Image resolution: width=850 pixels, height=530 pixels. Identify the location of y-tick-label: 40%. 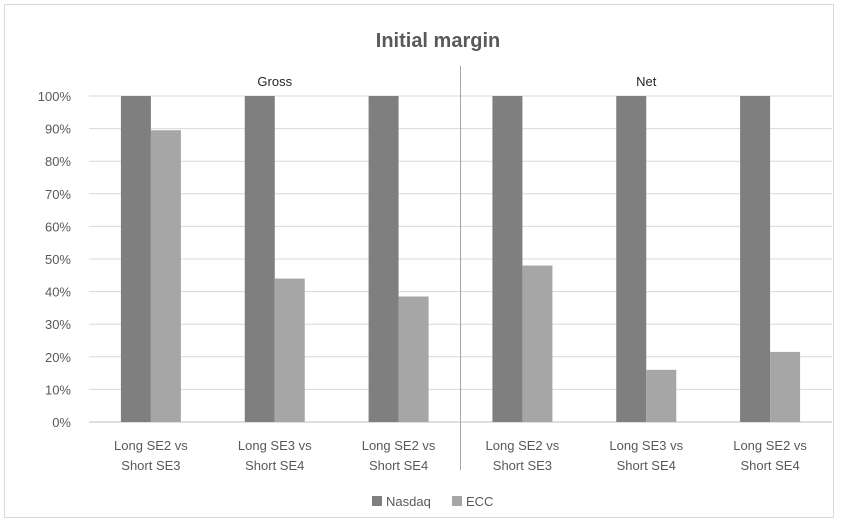
(58, 292).